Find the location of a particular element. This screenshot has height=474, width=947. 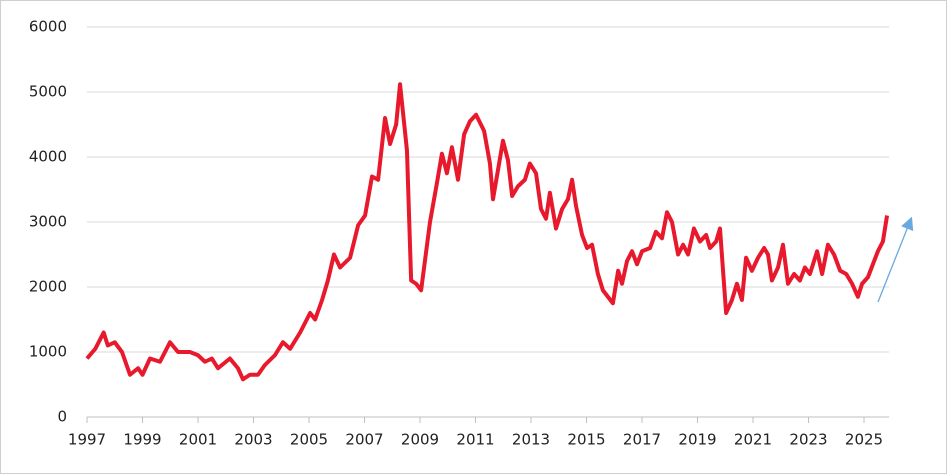

x-tick-label: 2025 is located at coordinates (864, 440).